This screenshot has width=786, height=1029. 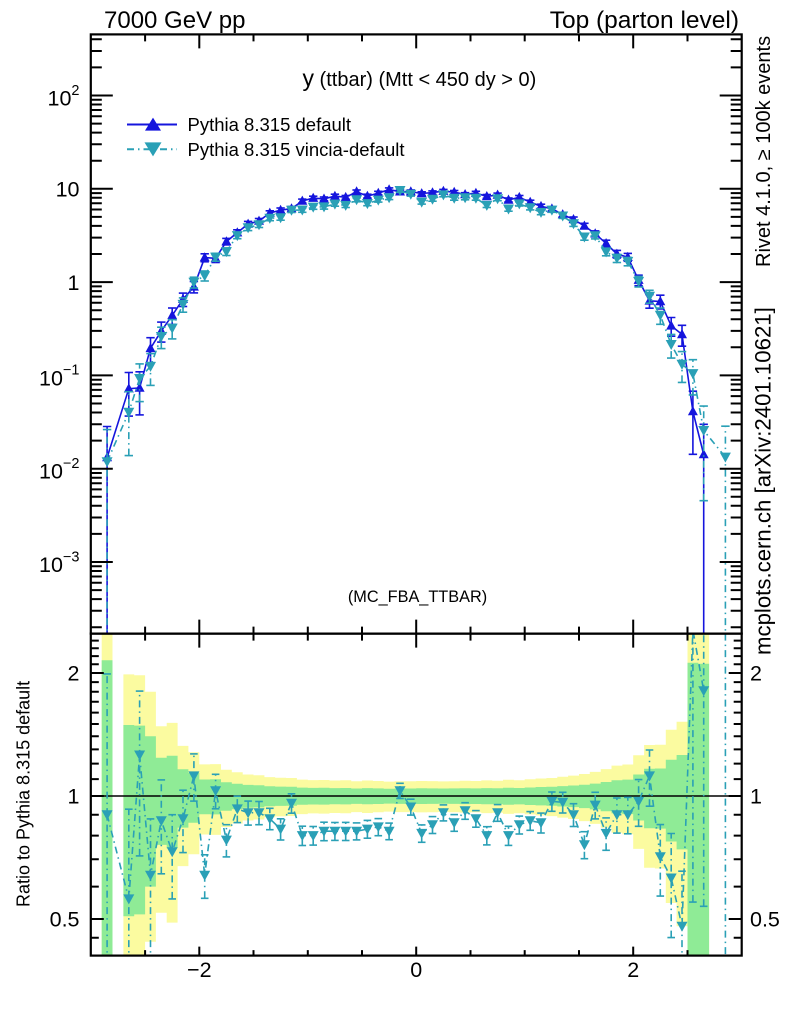 What do you see at coordinates (644, 20) in the screenshot?
I see `svg-text: Top (parton level)` at bounding box center [644, 20].